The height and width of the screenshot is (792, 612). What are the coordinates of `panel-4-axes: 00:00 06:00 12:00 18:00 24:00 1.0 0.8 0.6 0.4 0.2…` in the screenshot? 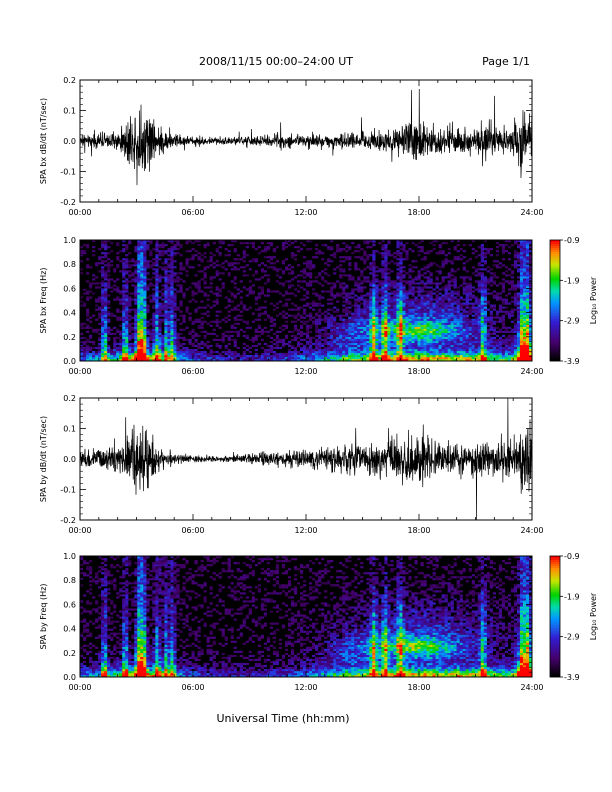 It's located at (291, 622).